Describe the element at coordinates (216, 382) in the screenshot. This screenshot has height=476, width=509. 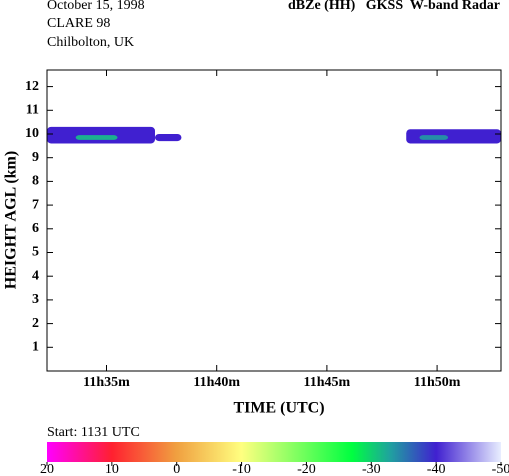
I see `x-tick-label: 11h40m` at that location.